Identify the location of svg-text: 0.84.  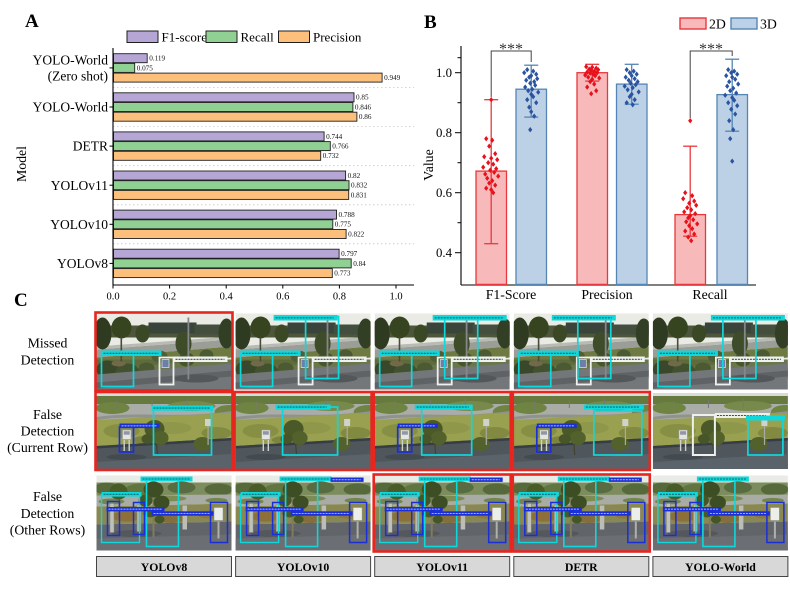
(359, 264).